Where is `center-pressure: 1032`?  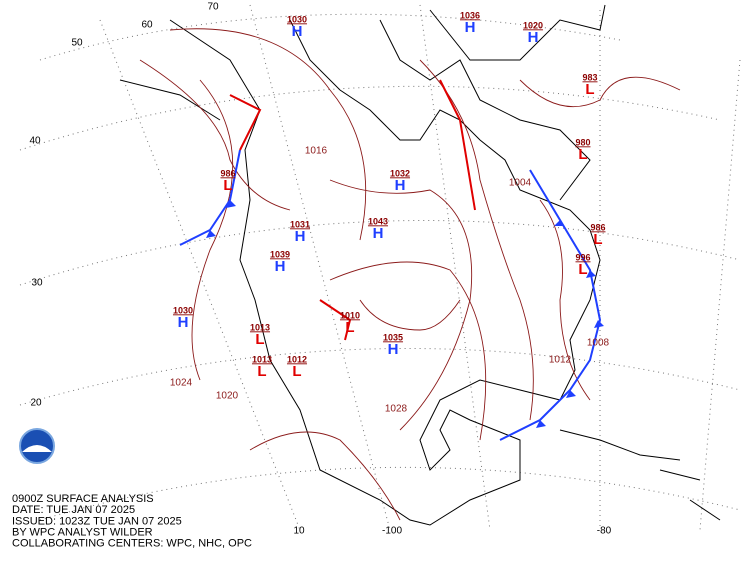
center-pressure: 1032 is located at coordinates (400, 173).